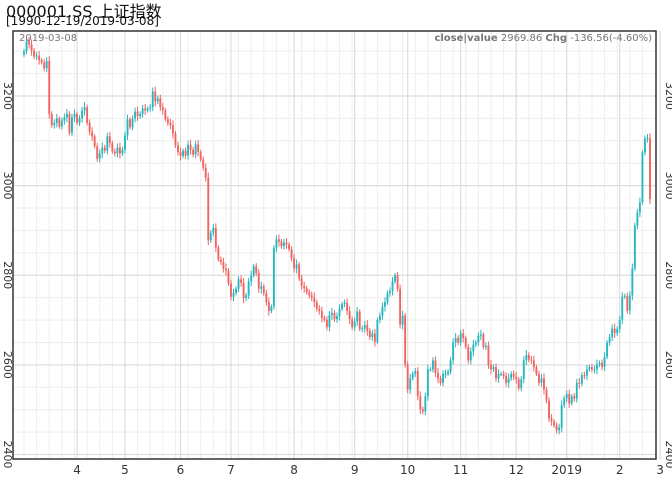  What do you see at coordinates (543, 38) in the screenshot?
I see `value-readout: close|value 2969.86 Chg -136.56(-4.60%)` at bounding box center [543, 38].